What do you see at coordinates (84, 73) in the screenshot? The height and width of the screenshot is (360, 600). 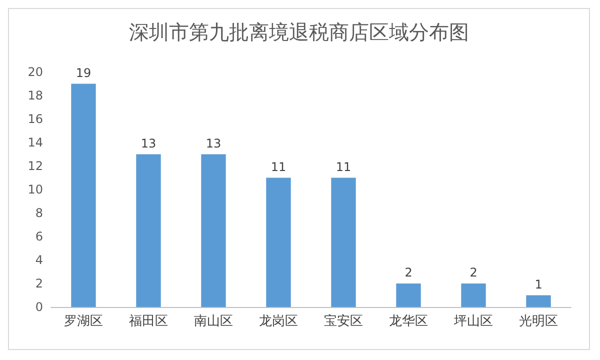 I see `data-label: 19` at bounding box center [84, 73].